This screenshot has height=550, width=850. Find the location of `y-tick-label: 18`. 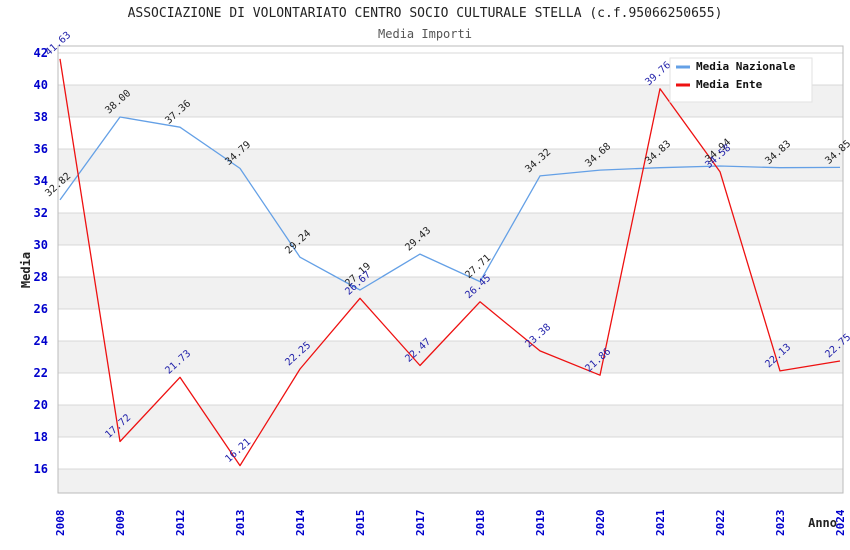

y-tick-label: 18 is located at coordinates (41, 437).